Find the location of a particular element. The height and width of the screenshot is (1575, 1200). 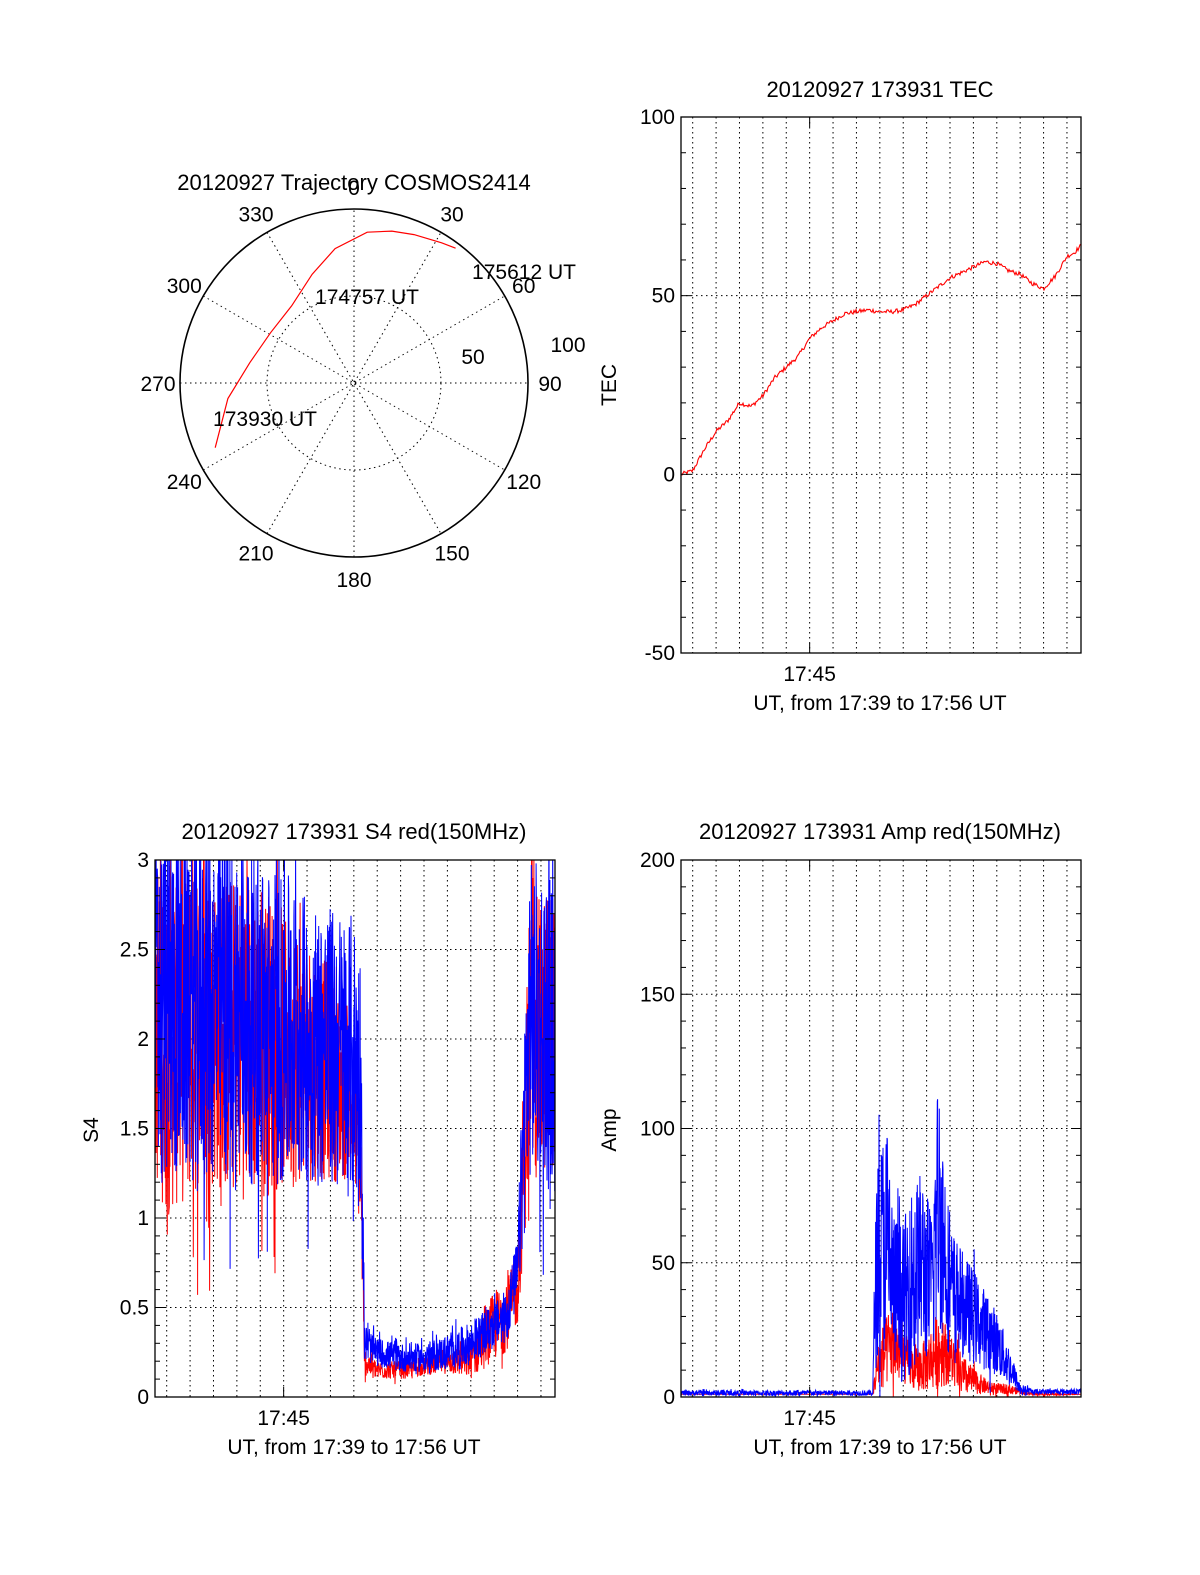

azimuth-label-270: 270 is located at coordinates (157, 384).